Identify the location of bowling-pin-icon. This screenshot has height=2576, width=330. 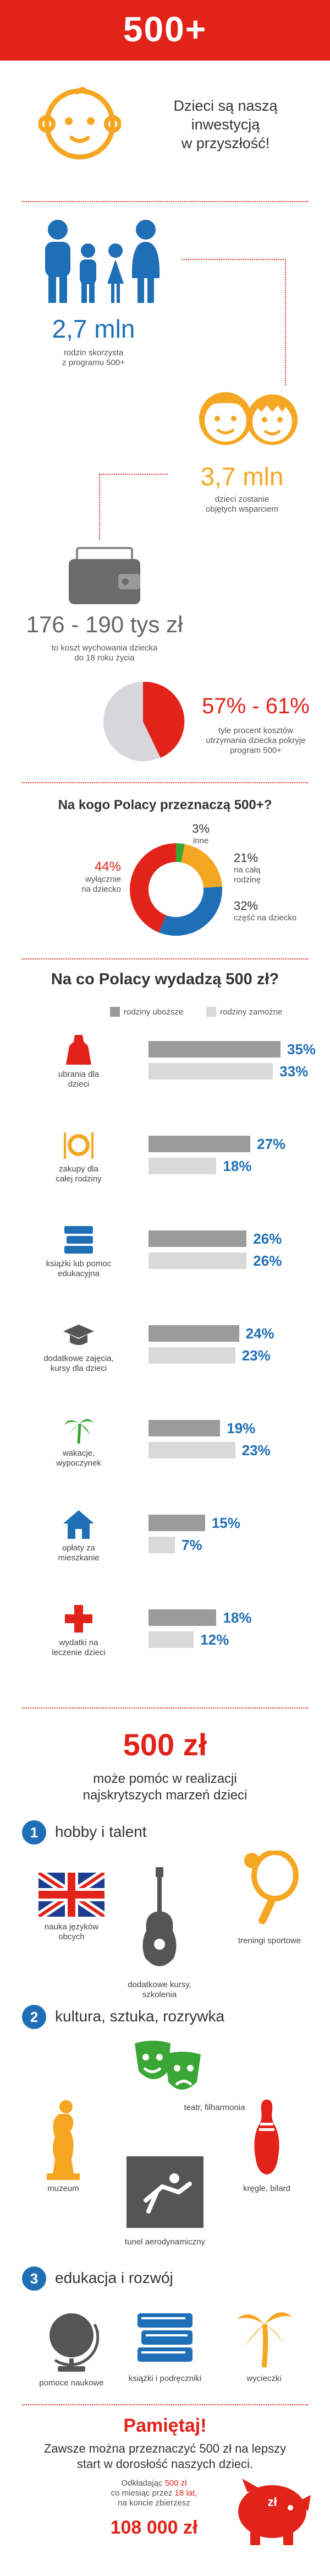
(266, 2137).